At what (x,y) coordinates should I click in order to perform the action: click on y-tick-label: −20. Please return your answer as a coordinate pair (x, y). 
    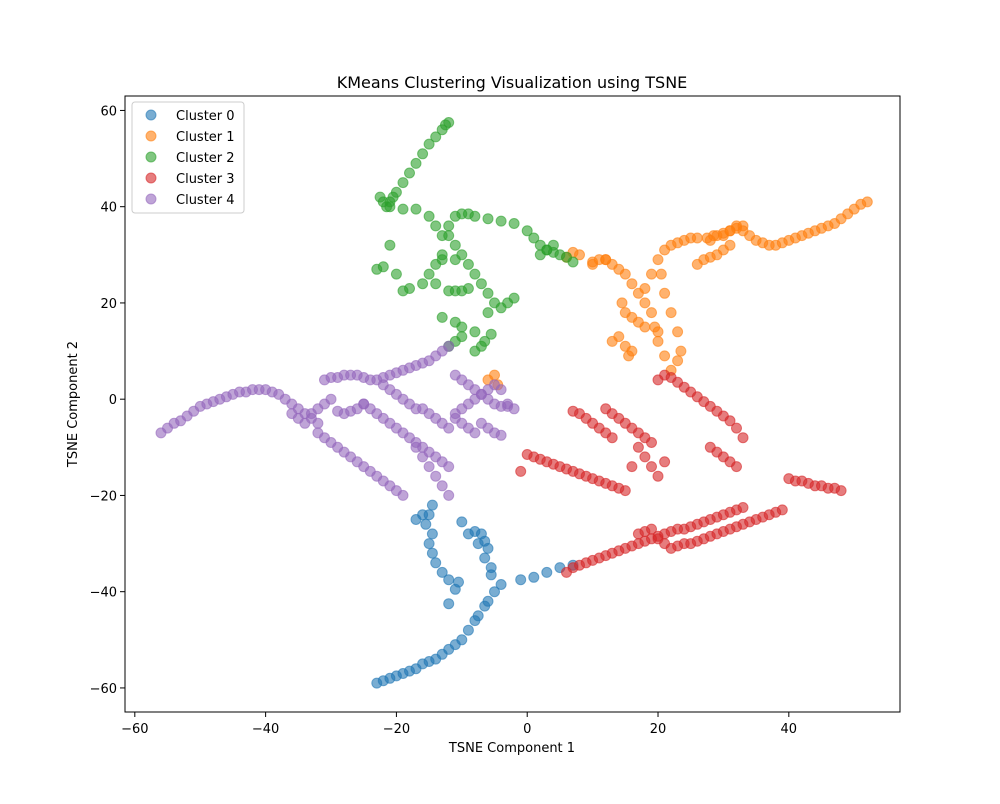
    Looking at the image, I should click on (103, 496).